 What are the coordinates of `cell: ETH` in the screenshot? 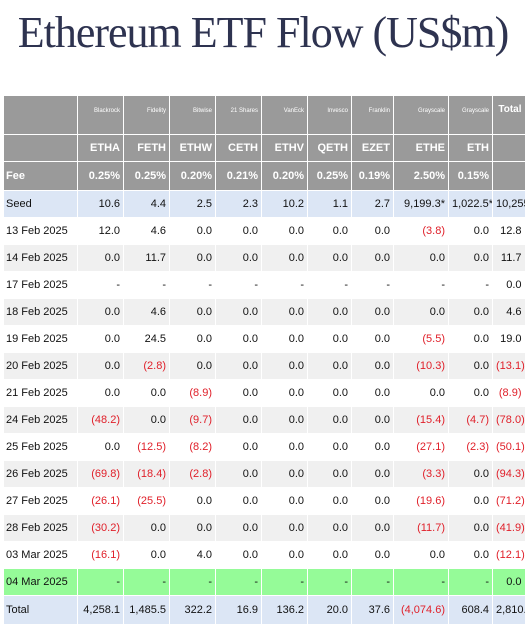 It's located at (471, 148).